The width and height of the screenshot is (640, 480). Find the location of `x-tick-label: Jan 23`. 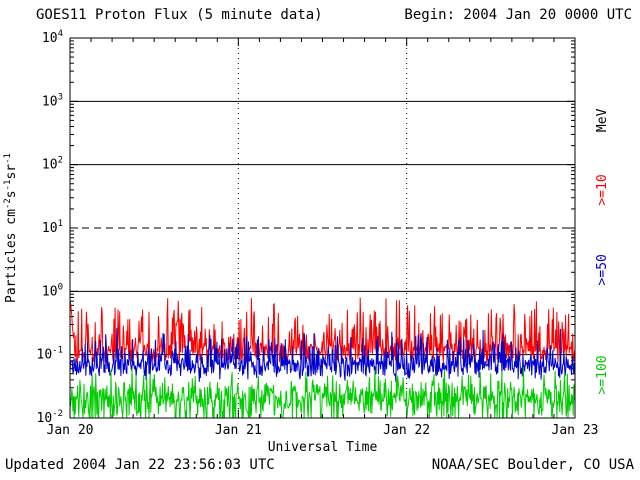

x-tick-label: Jan 23 is located at coordinates (575, 430).